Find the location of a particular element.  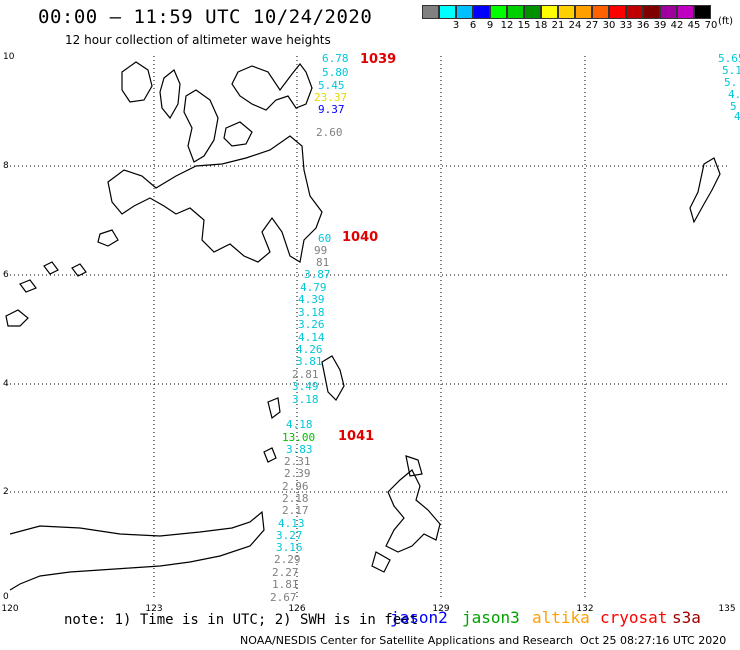

legend-label: 18 is located at coordinates (541, 25).